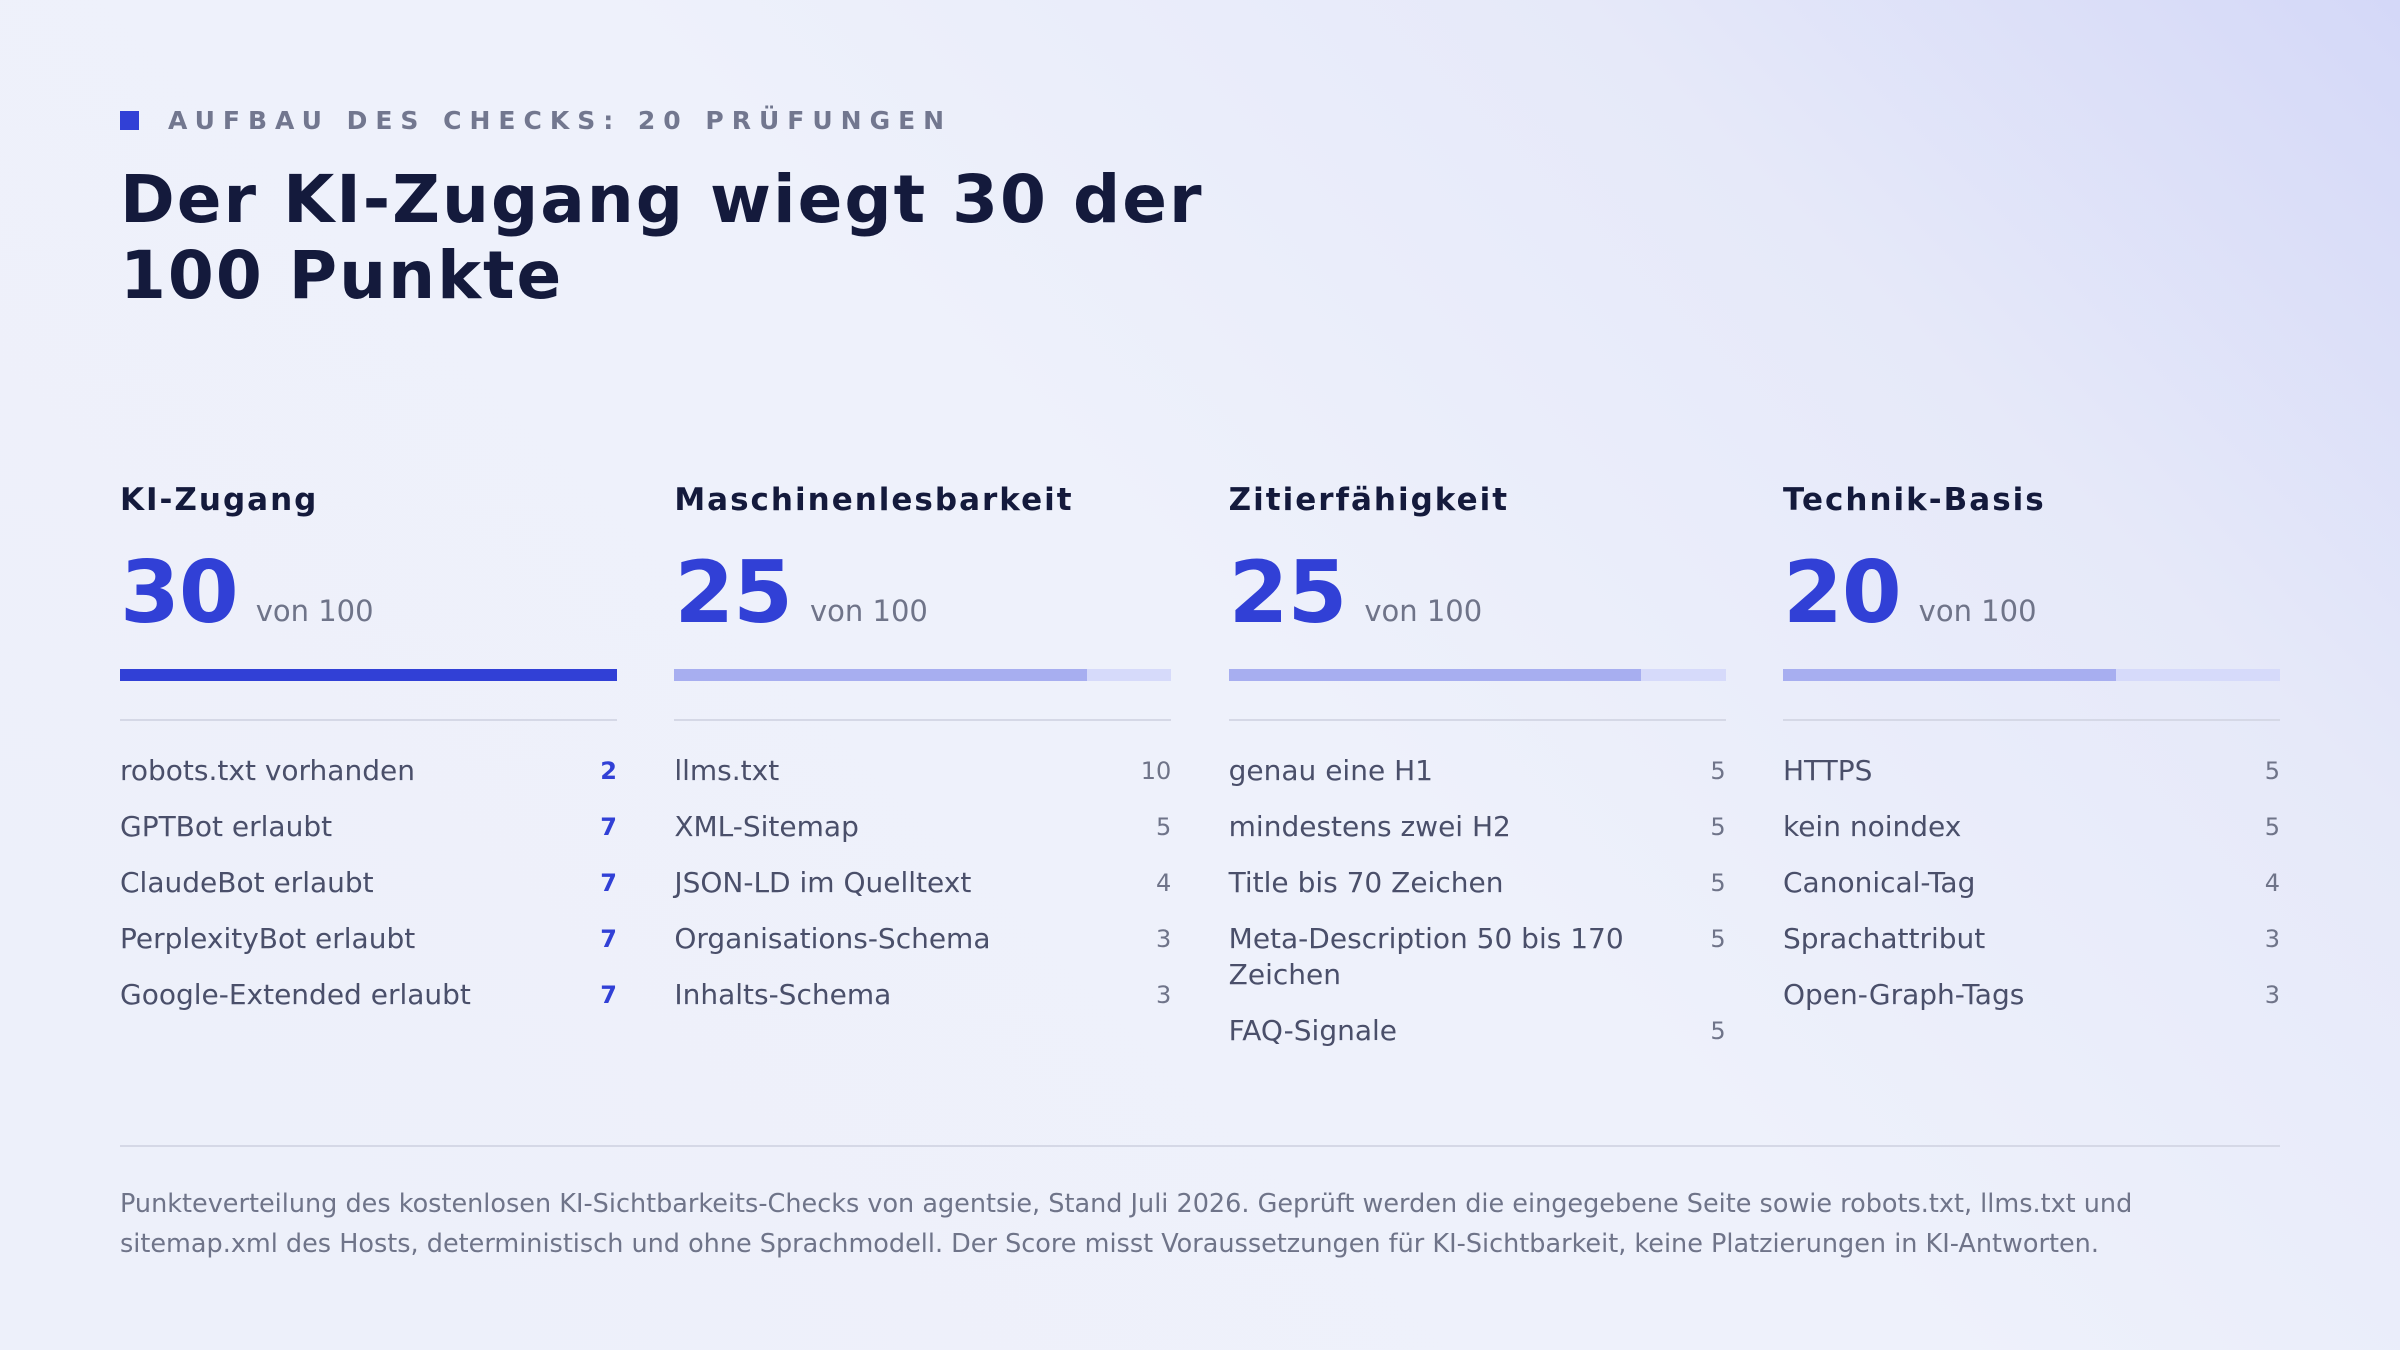 The image size is (2400, 1350). Describe the element at coordinates (823, 882) in the screenshot. I see `check-label: JSON-LD im Quelltext` at that location.